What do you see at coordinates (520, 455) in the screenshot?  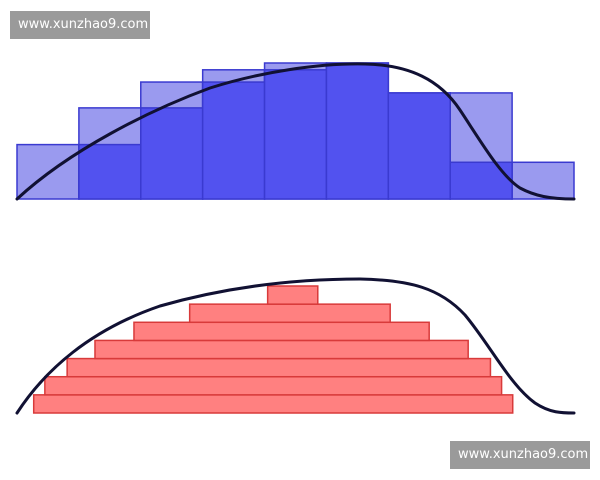 I see `watermark-bottom: www.xunzhao9.com` at bounding box center [520, 455].